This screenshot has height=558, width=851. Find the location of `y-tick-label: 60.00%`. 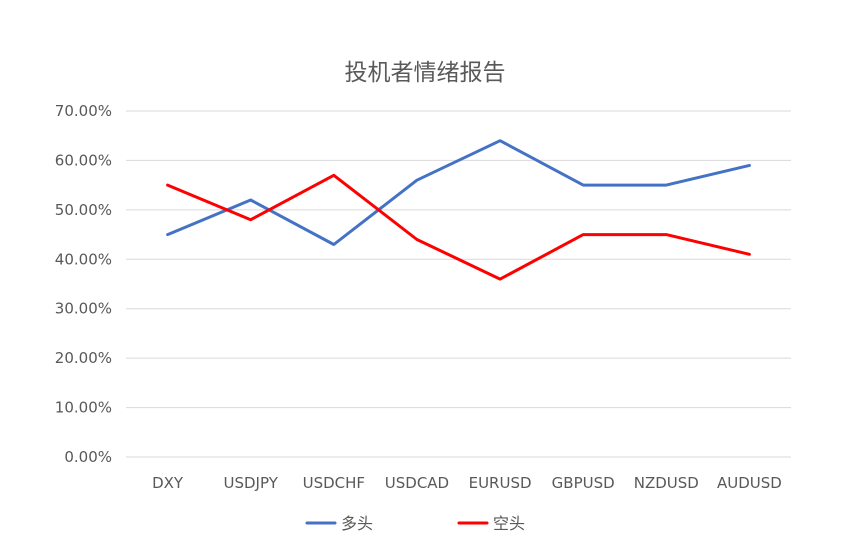

y-tick-label: 60.00% is located at coordinates (83, 160).